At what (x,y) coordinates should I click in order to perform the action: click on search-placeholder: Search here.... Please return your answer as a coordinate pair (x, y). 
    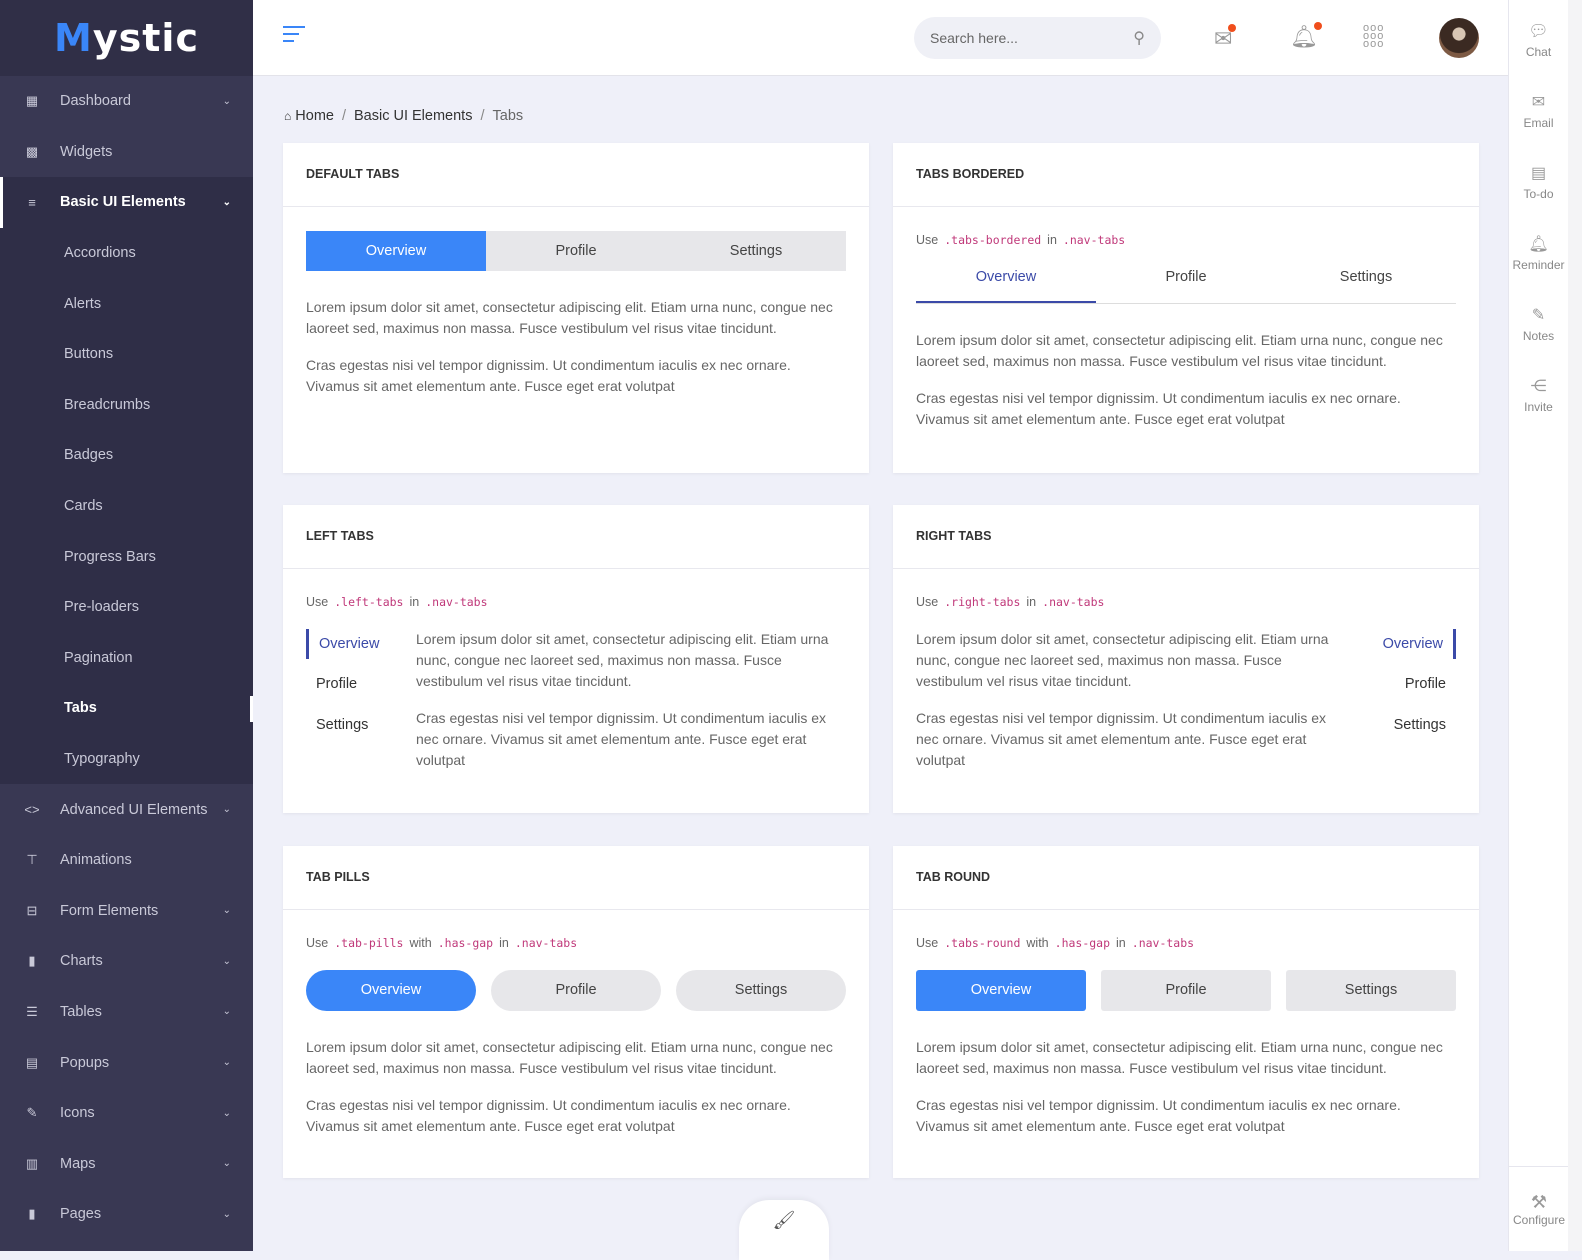
    Looking at the image, I should click on (974, 38).